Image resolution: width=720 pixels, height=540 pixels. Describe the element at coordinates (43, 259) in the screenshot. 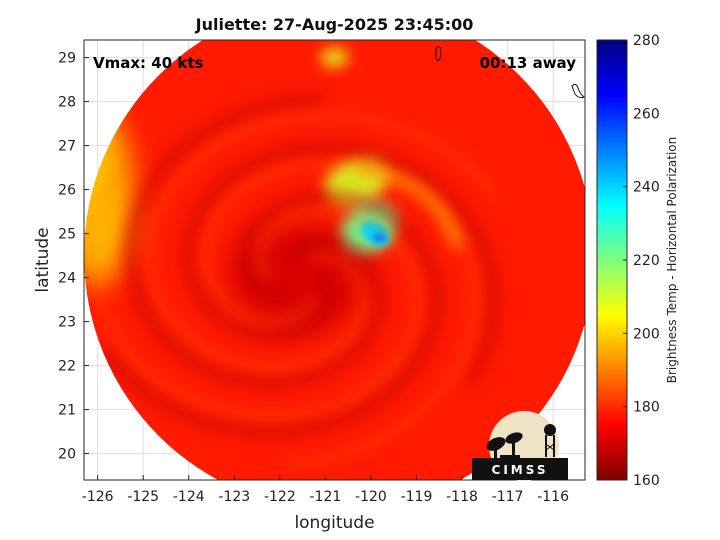

I see `y-axis-label: latitude` at that location.